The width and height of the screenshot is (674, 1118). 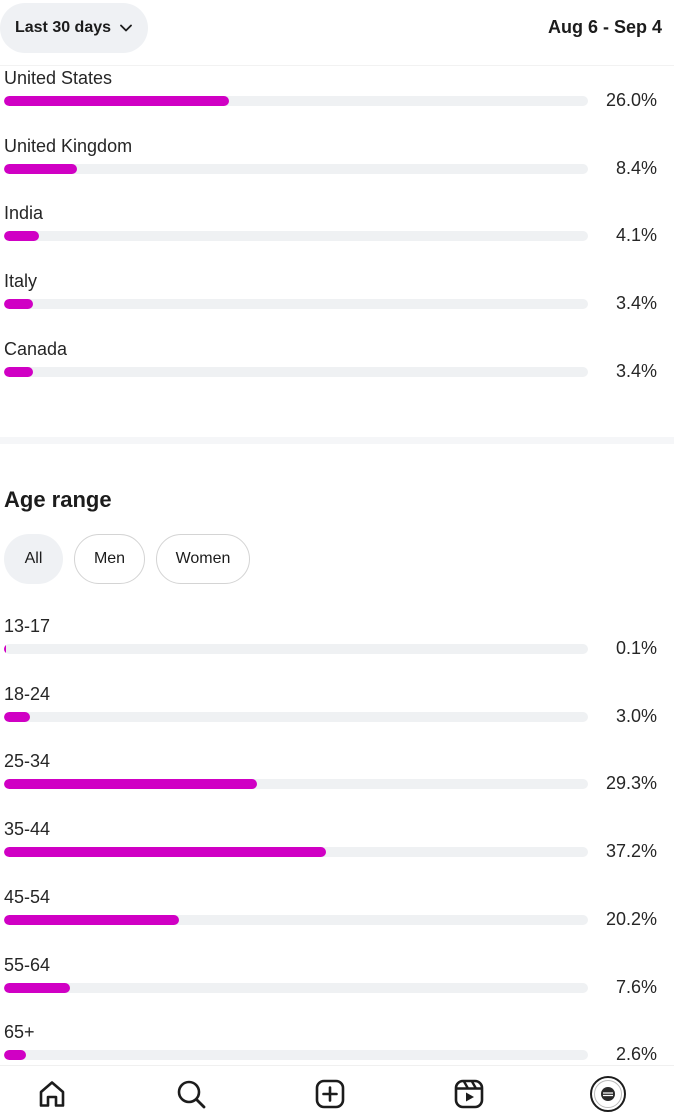 I want to click on avatar, so click(x=608, y=1094).